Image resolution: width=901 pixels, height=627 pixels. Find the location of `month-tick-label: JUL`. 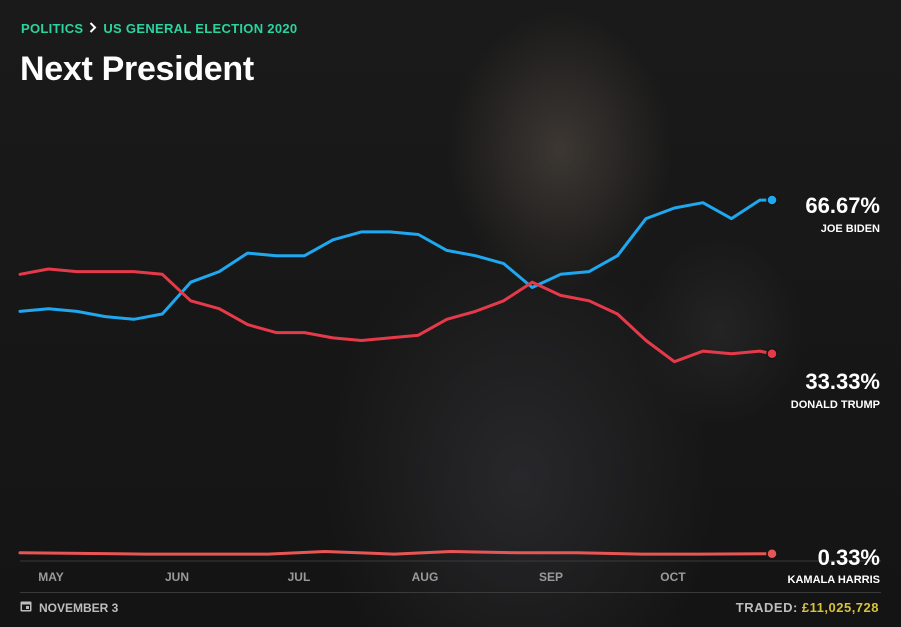

month-tick-label: JUL is located at coordinates (299, 577).